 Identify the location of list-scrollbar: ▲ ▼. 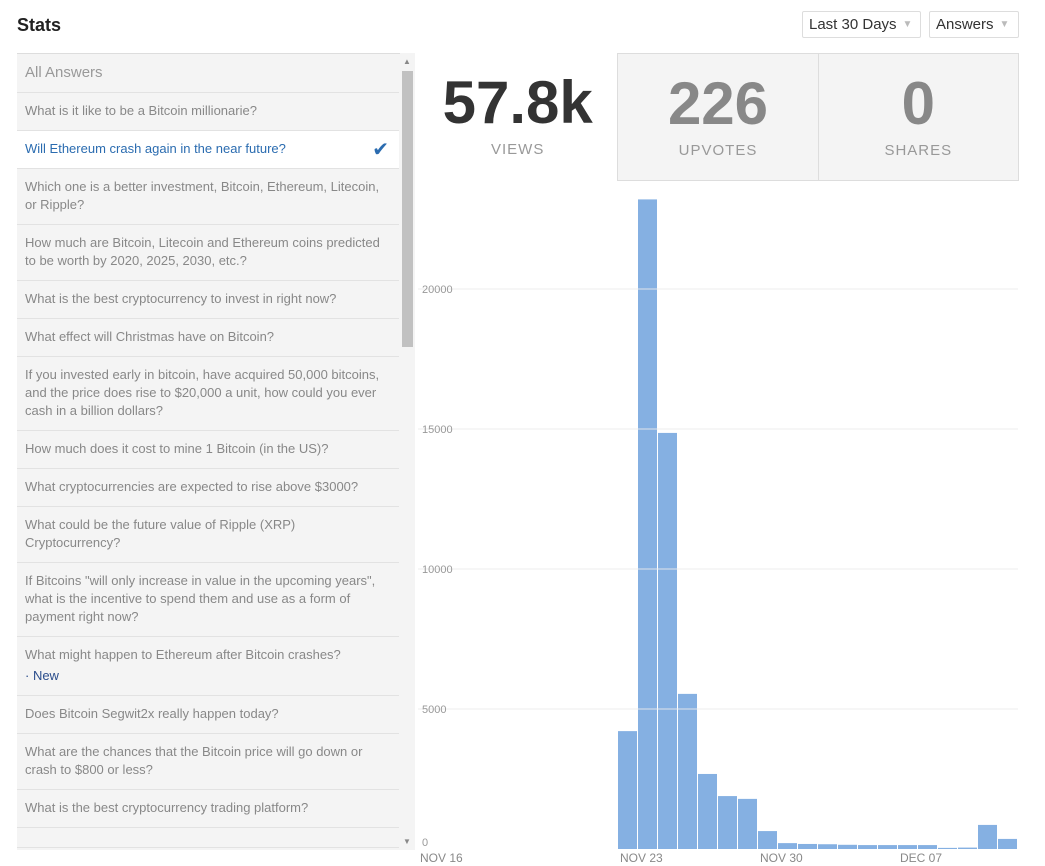
(407, 451).